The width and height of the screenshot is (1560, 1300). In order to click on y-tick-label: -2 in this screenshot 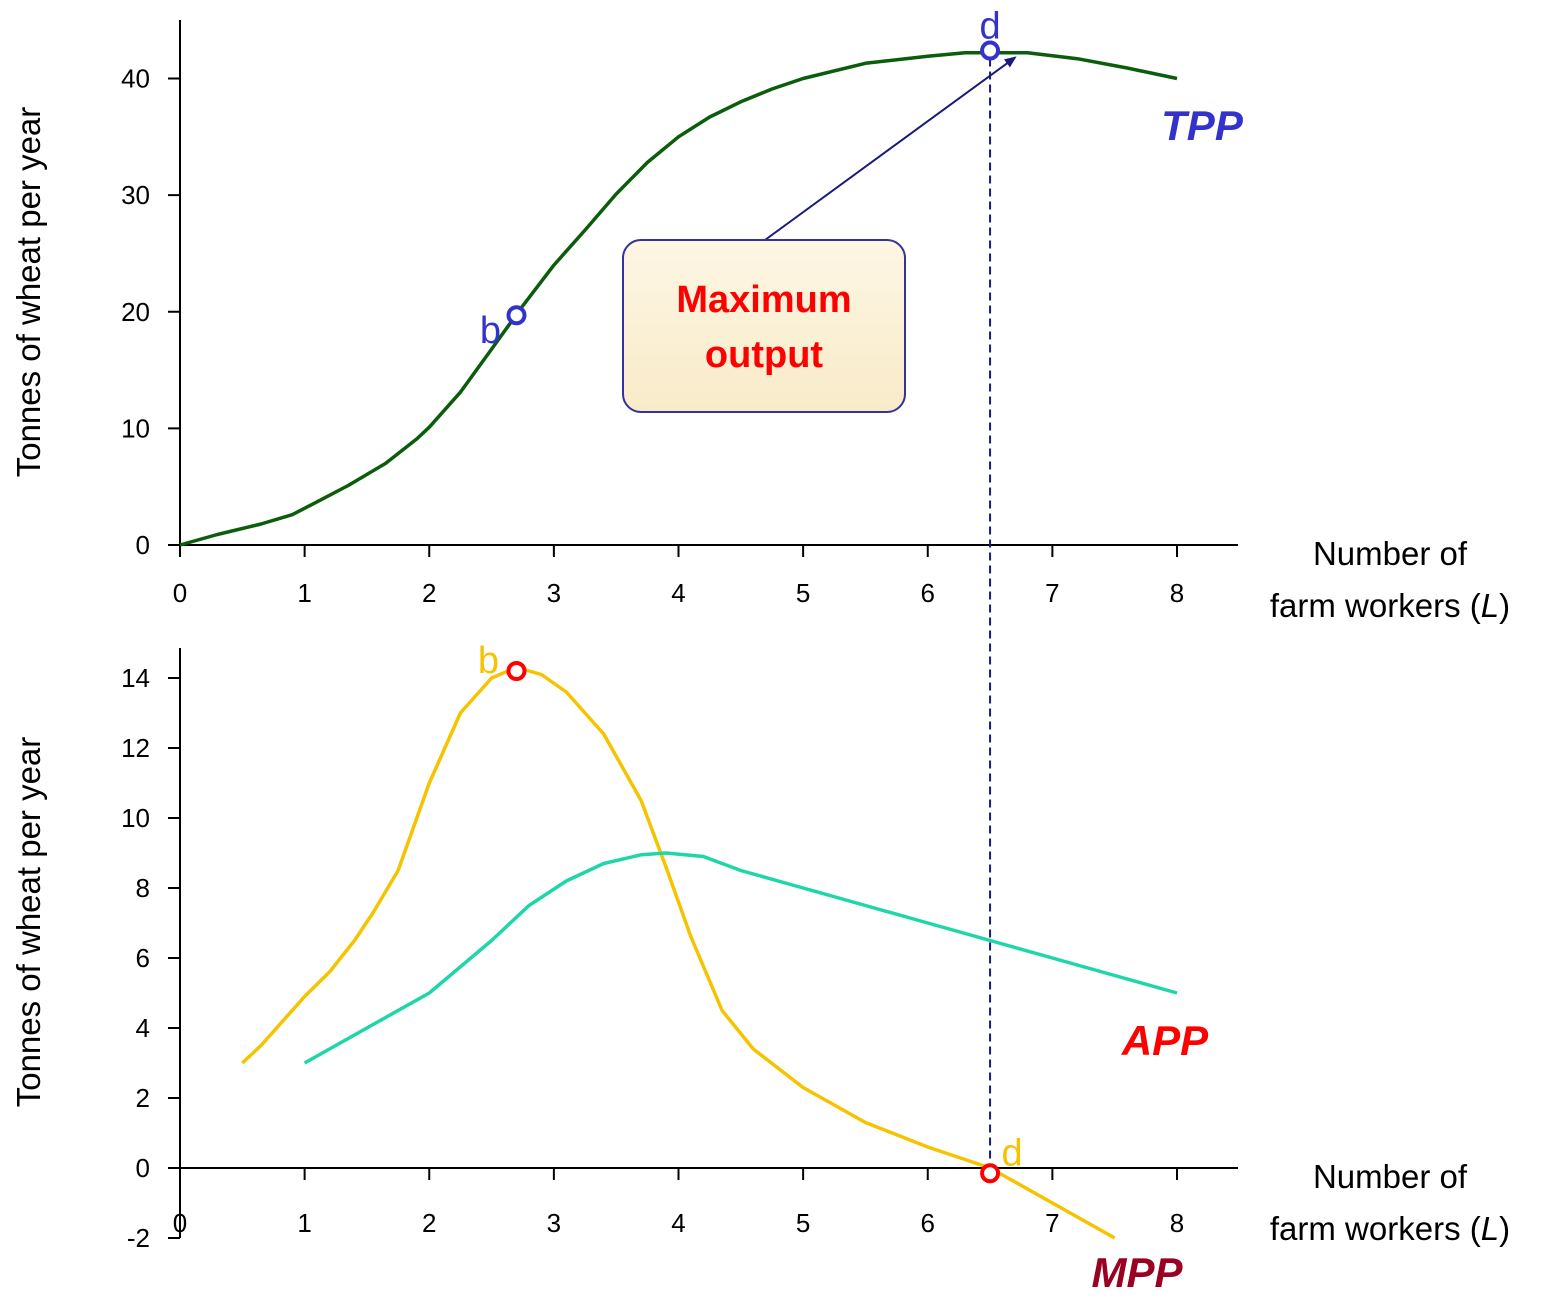, I will do `click(138, 1238)`.